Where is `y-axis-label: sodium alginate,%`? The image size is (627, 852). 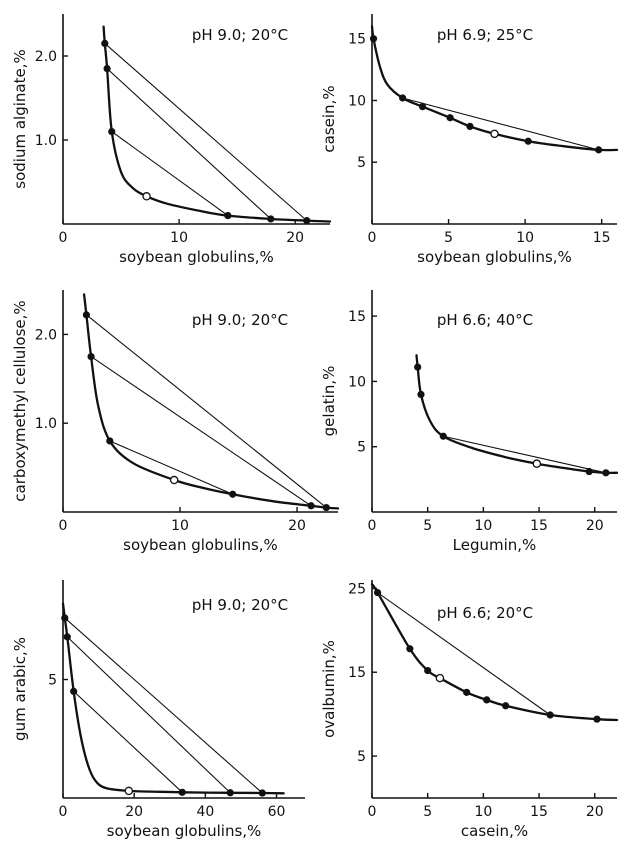
y-axis-label: sodium alginate,% is located at coordinates (20, 118).